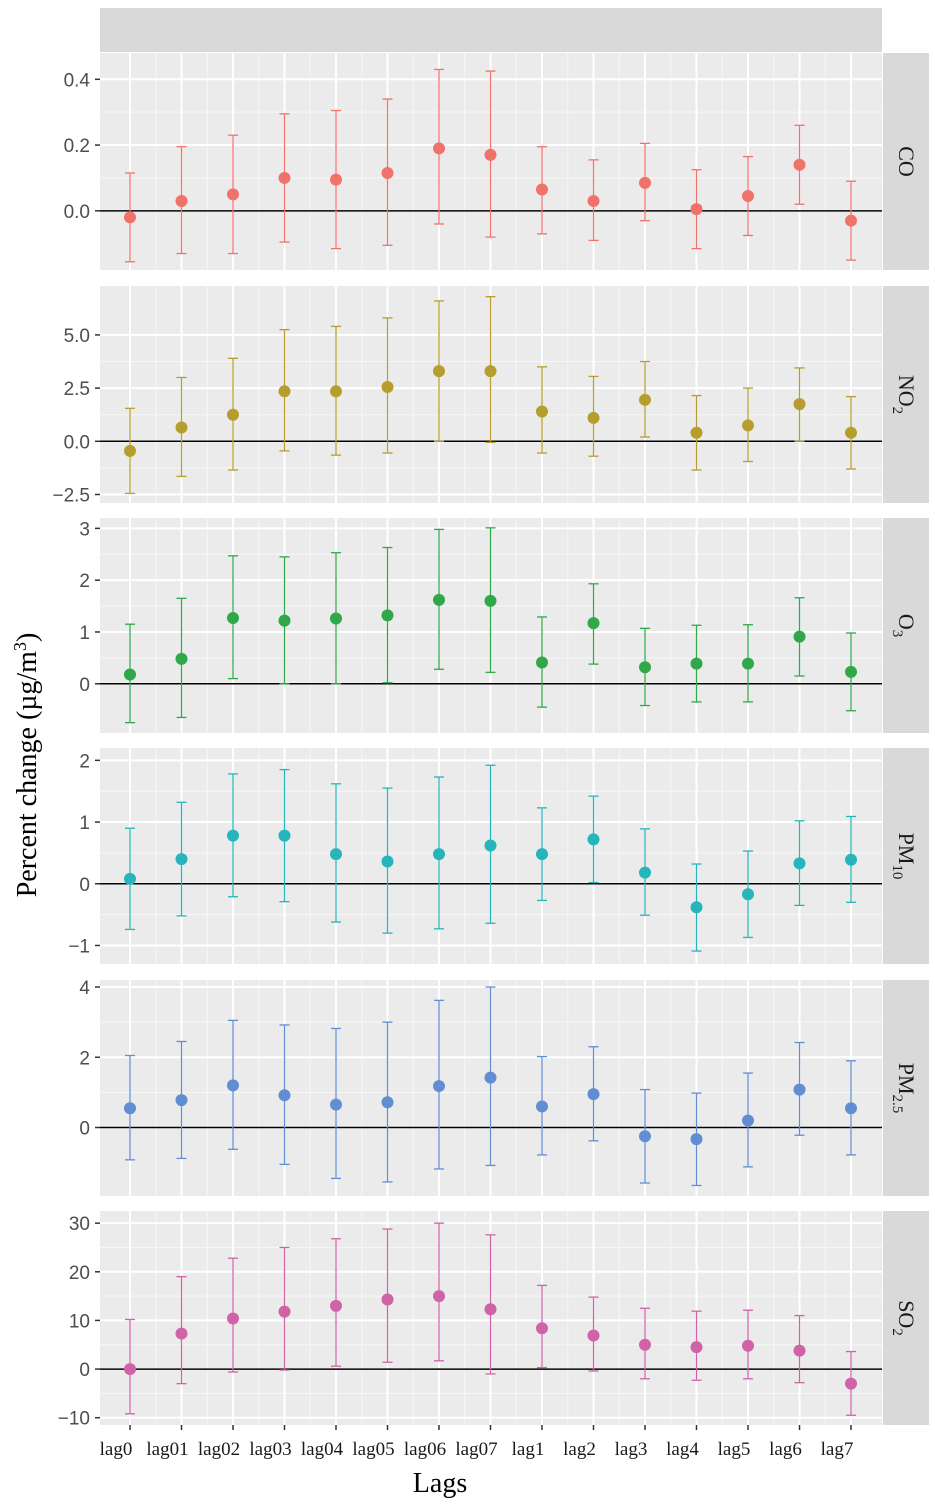 This screenshot has width=935, height=1507. Describe the element at coordinates (322, 1449) in the screenshot. I see `x-tick-label: lag04` at that location.